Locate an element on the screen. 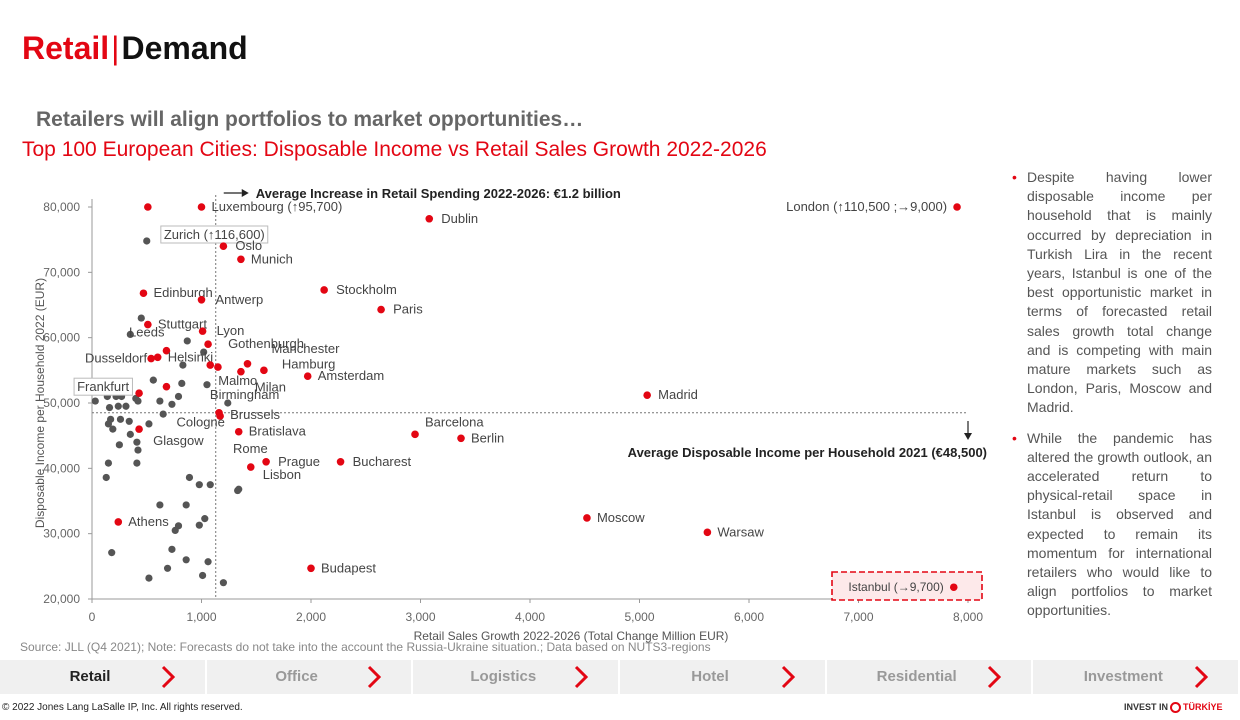 Image resolution: width=1240 pixels, height=720 pixels. nav-item-retail: Retail is located at coordinates (102, 677).